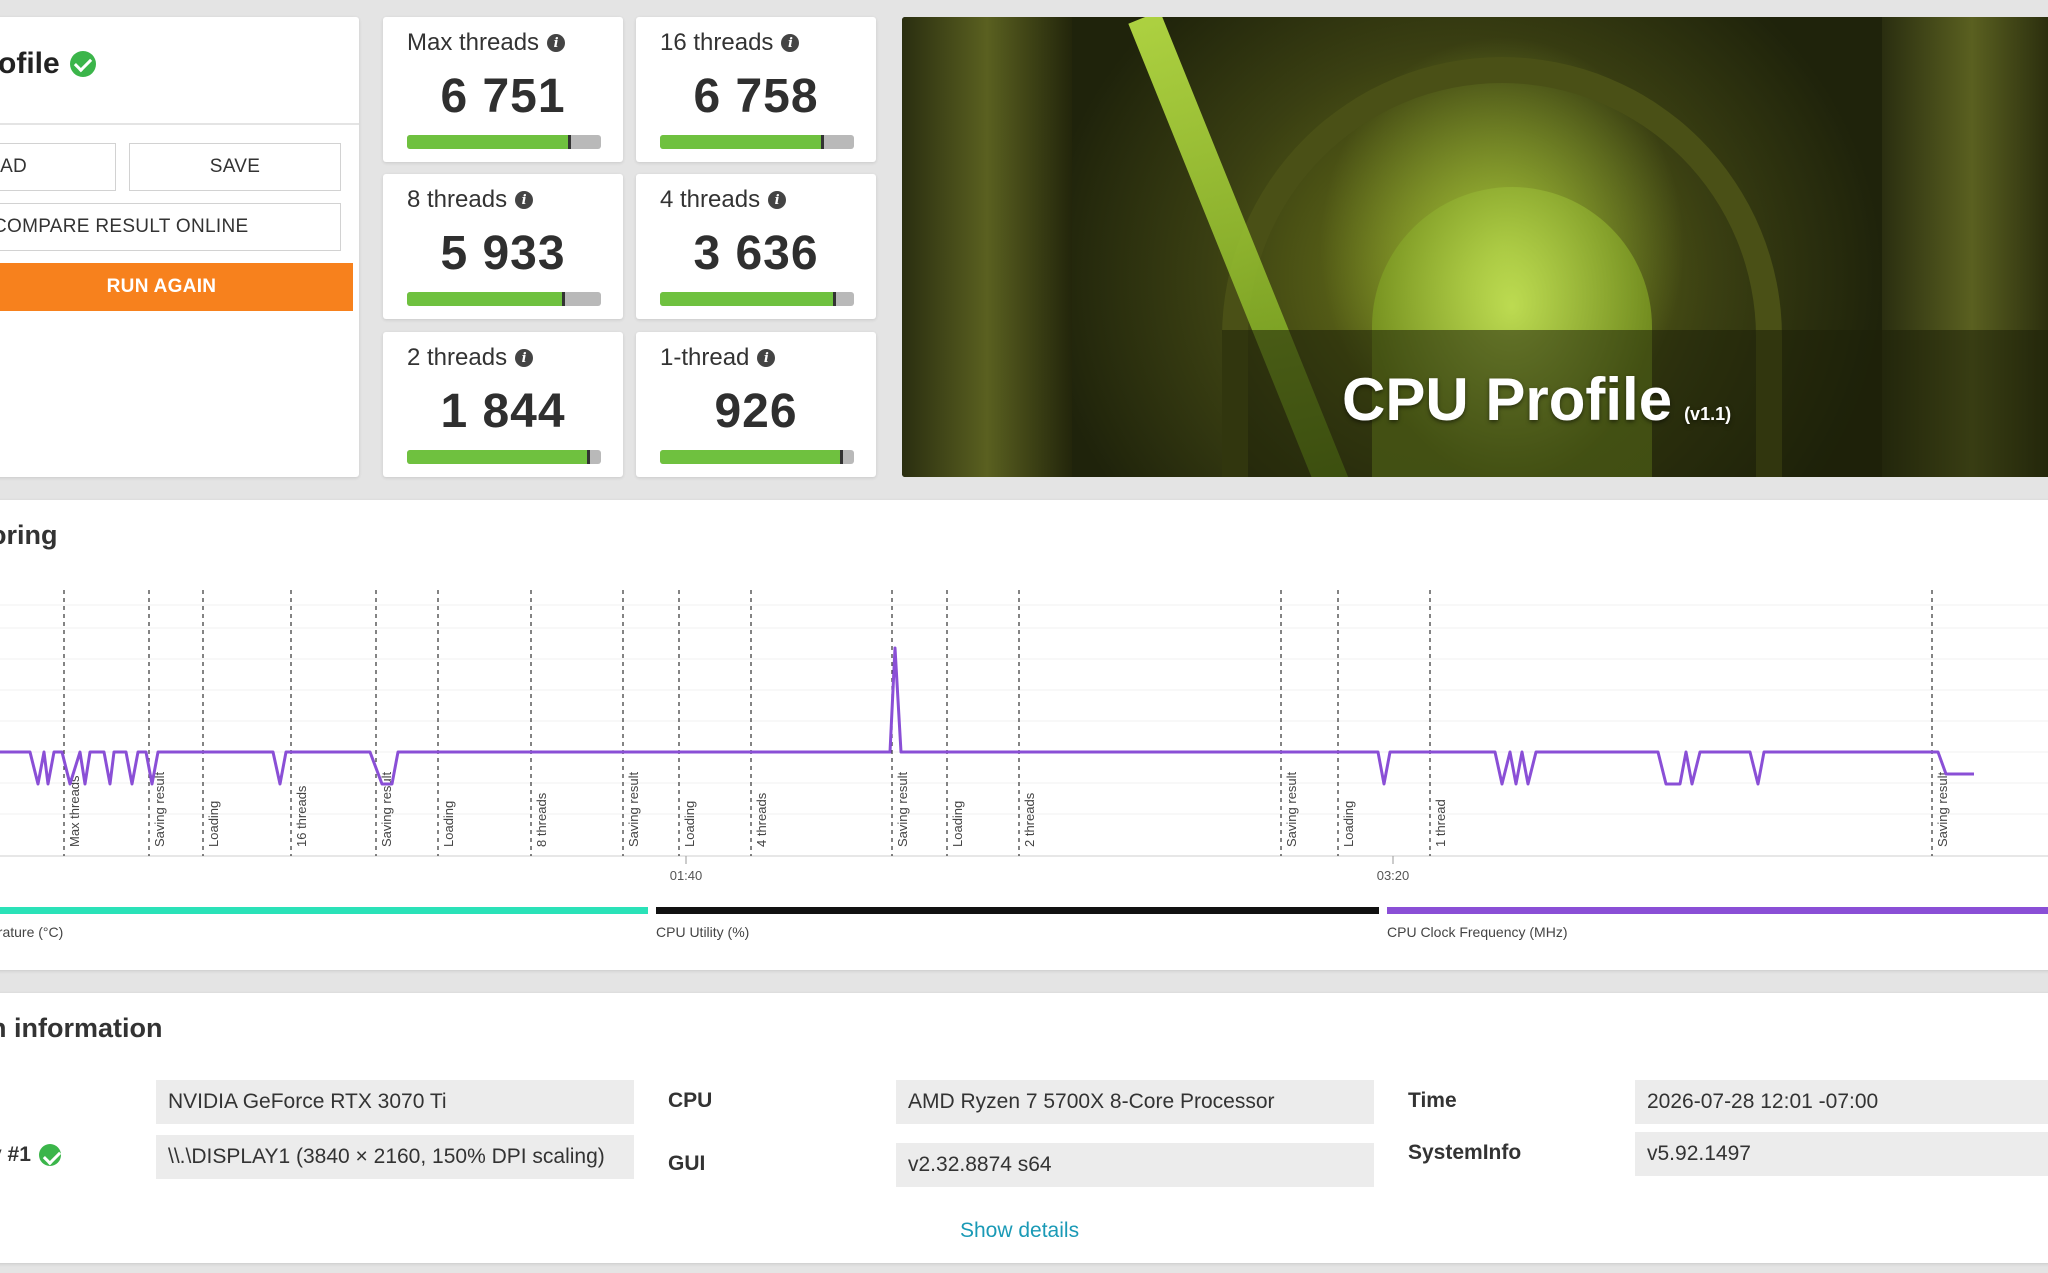 Image resolution: width=2048 pixels, height=1273 pixels. What do you see at coordinates (503, 96) in the screenshot?
I see `score-value: 6 751` at bounding box center [503, 96].